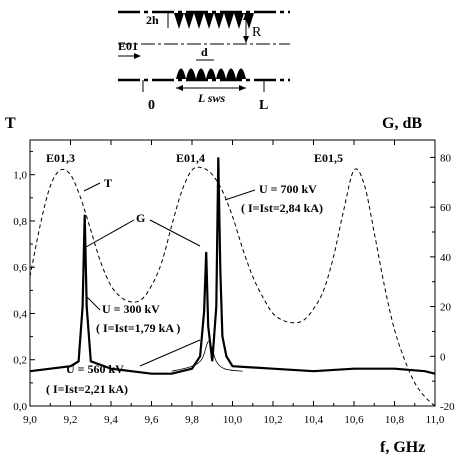  I want to click on x-tick-label: 10,4, so click(314, 420).